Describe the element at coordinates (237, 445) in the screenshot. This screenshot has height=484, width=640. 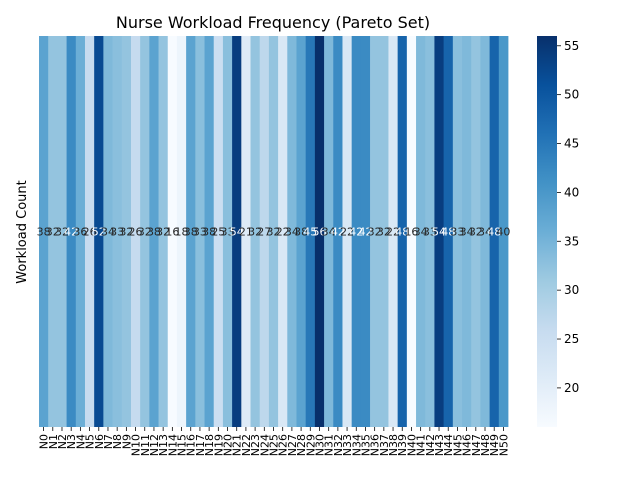
I see `x-tick-label: N21` at that location.